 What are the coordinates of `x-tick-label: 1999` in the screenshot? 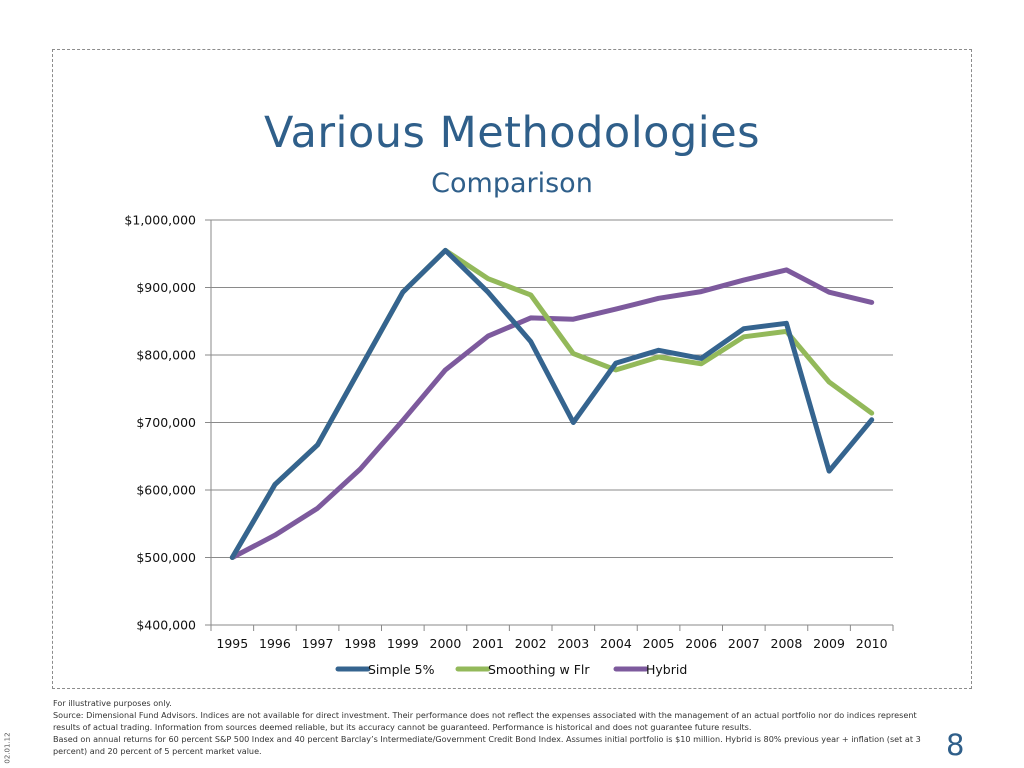 It's located at (403, 643).